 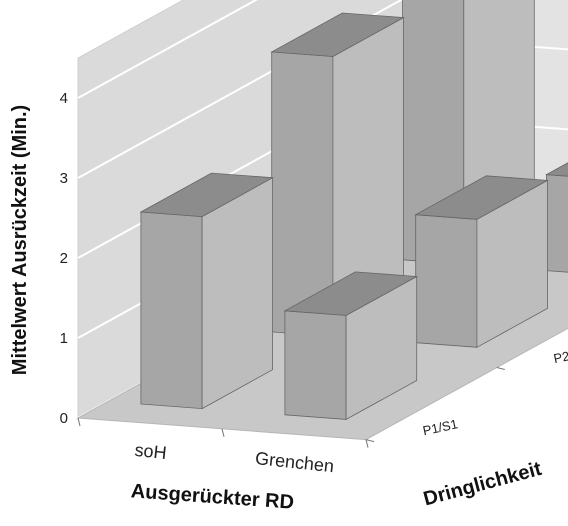 What do you see at coordinates (20, 240) in the screenshot?
I see `y-axis-title: Mittelwert Ausrückzeit (Min.)` at bounding box center [20, 240].